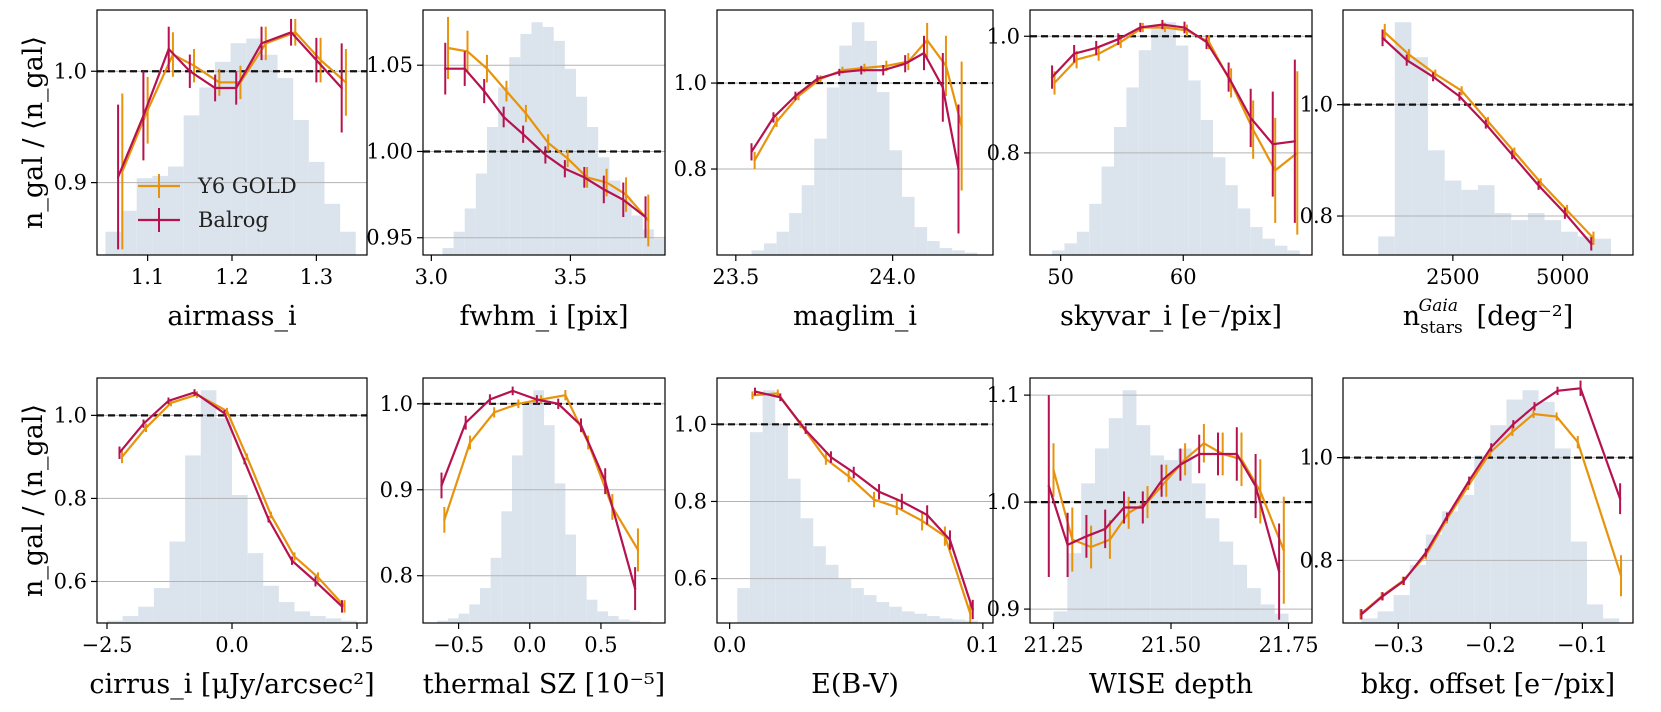 This screenshot has width=1661, height=712. I want to click on y-tick-label: 0.95, so click(389, 238).